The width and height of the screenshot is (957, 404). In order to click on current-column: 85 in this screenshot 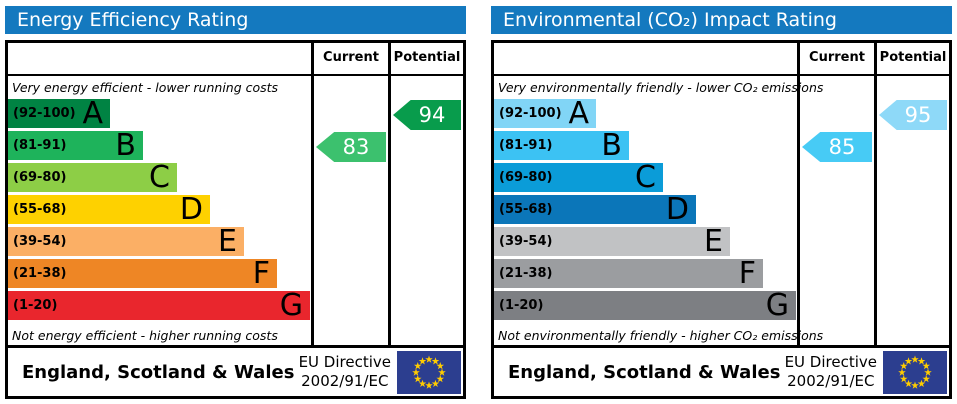, I will do `click(835, 210)`.